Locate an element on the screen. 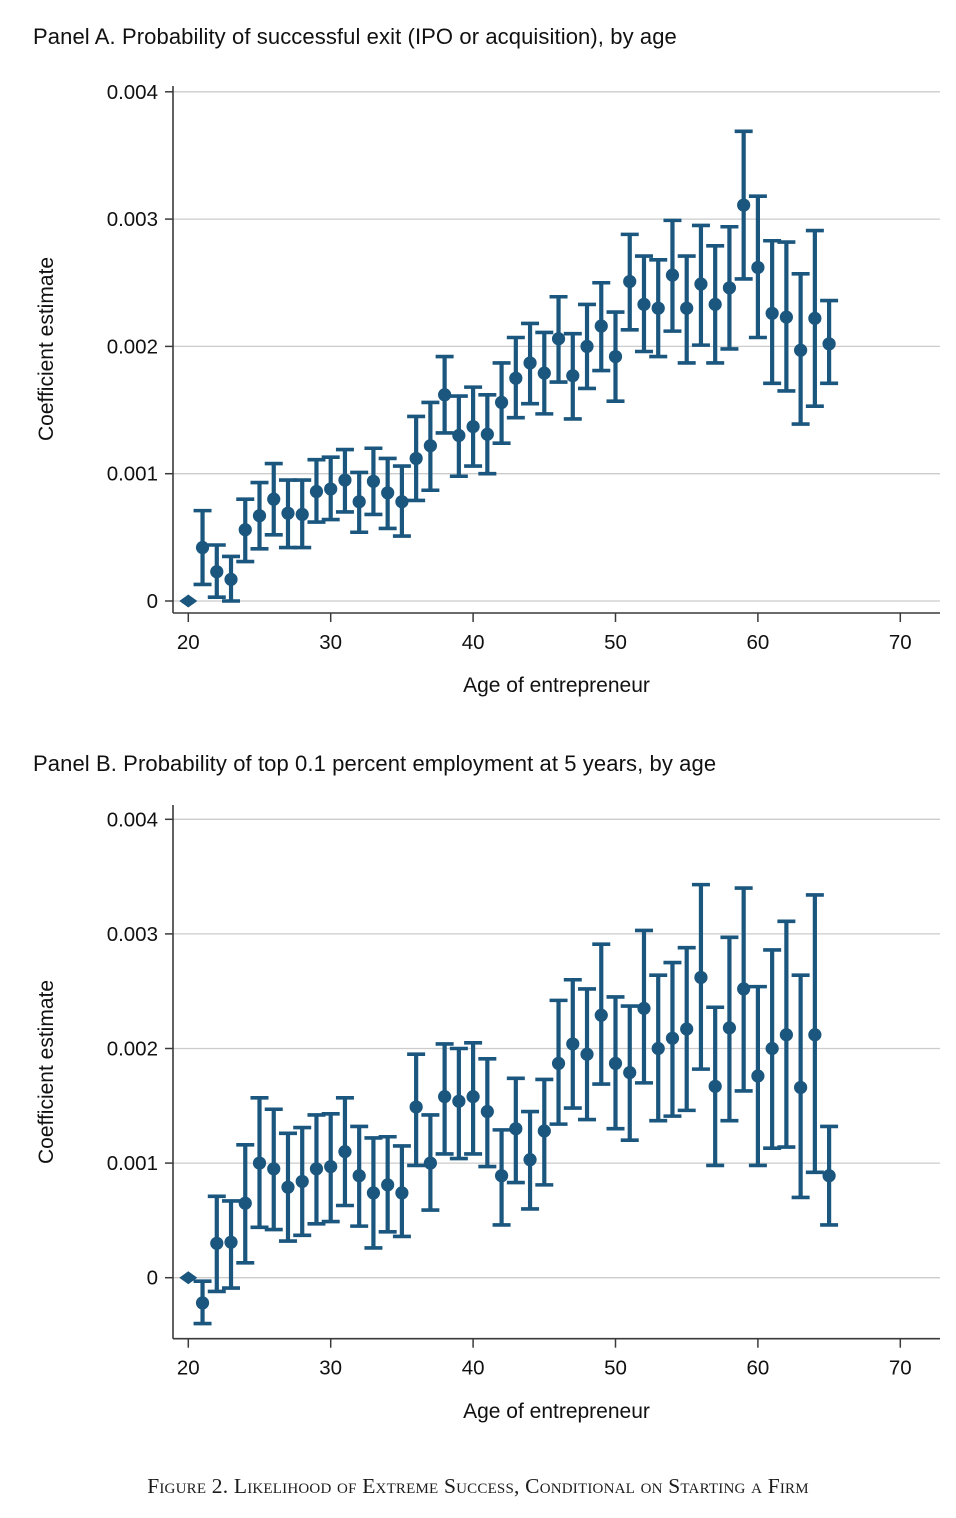  panel-a-y-tick-label: 0.001 is located at coordinates (132, 474).